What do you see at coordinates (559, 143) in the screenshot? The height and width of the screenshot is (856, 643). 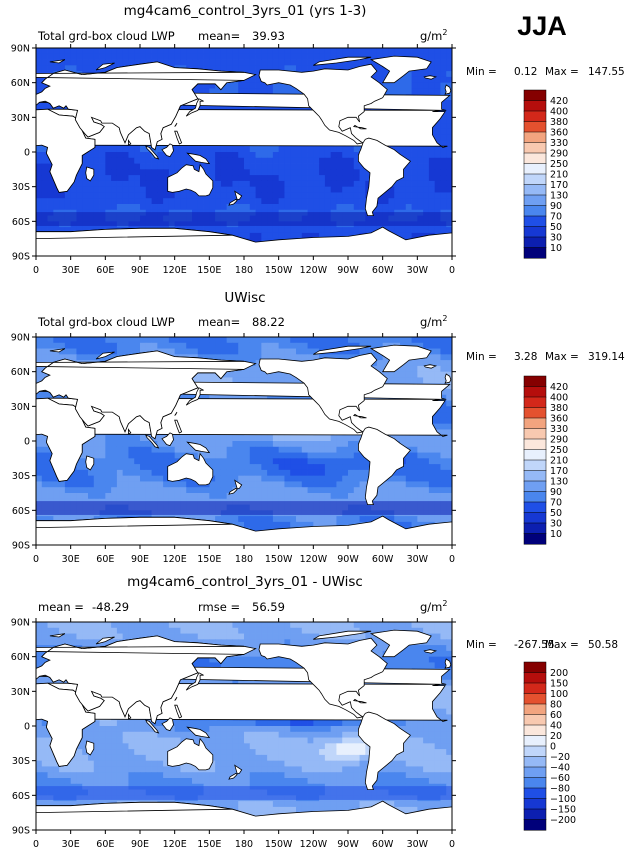 I see `colorbar-label: 330` at bounding box center [559, 143].